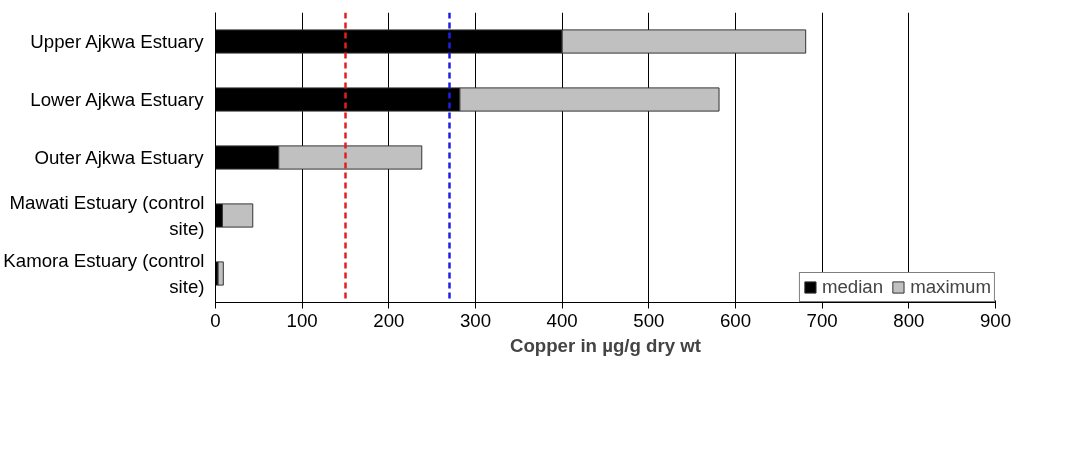  What do you see at coordinates (562, 320) in the screenshot?
I see `x-tick-label: 400` at bounding box center [562, 320].